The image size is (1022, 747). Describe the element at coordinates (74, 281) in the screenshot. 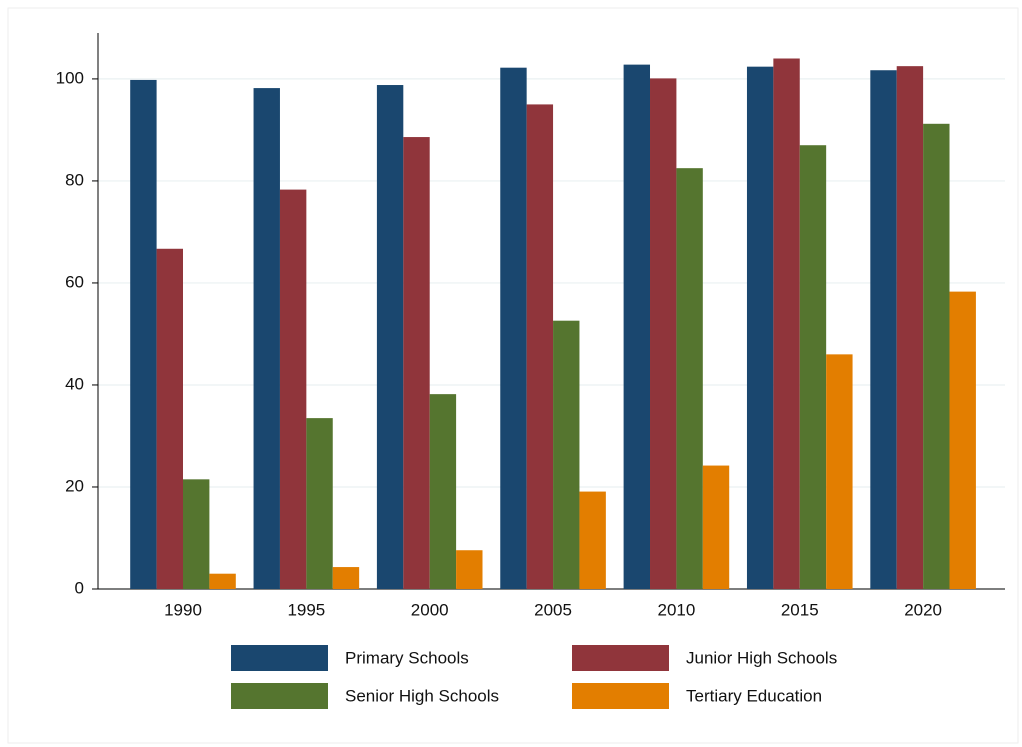

I see `y-tick-label: 60` at that location.